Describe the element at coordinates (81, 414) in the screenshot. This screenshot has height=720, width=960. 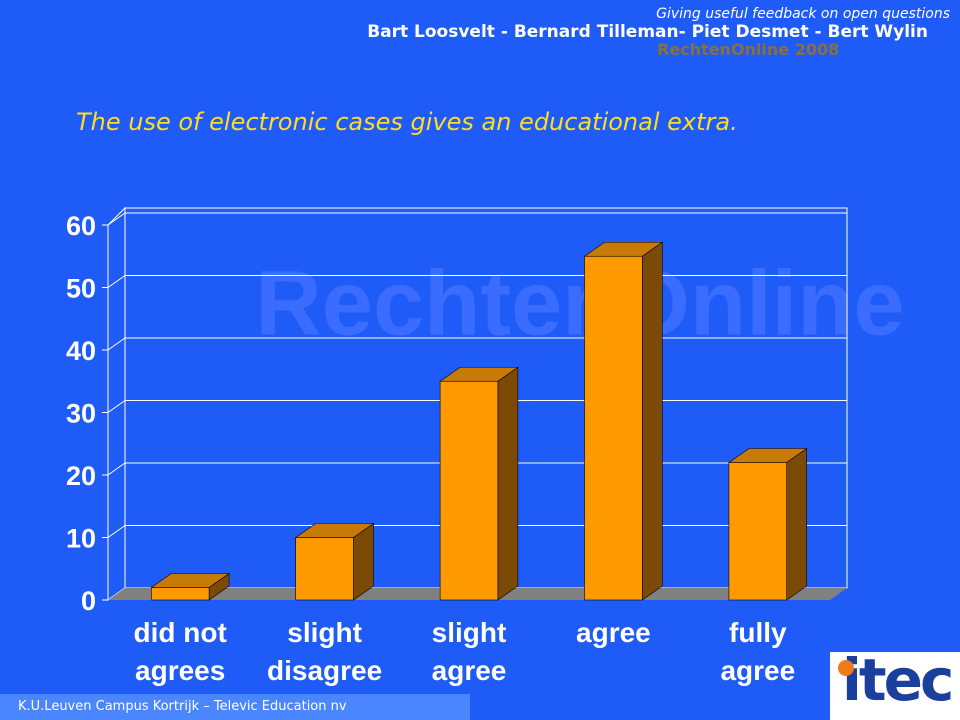
I see `y-tick-label: 30` at that location.